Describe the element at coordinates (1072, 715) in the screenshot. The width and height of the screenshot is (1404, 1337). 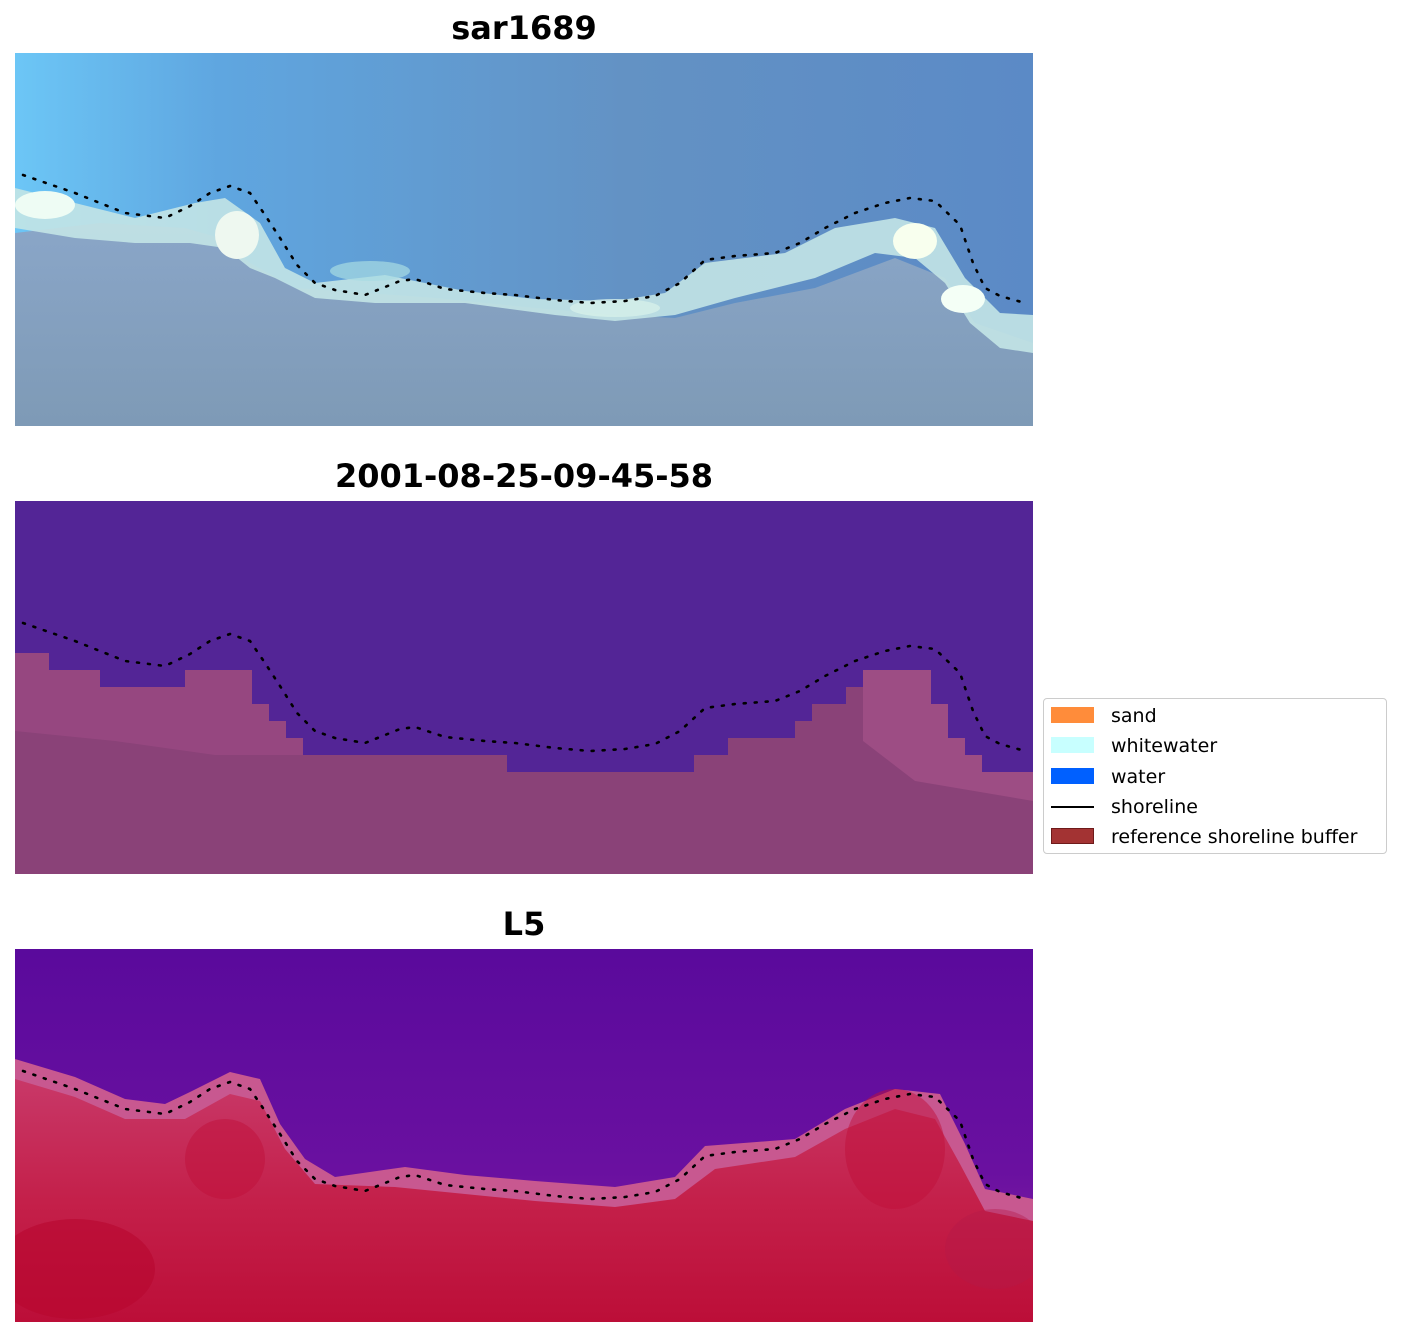
I see `sand-swatch` at that location.